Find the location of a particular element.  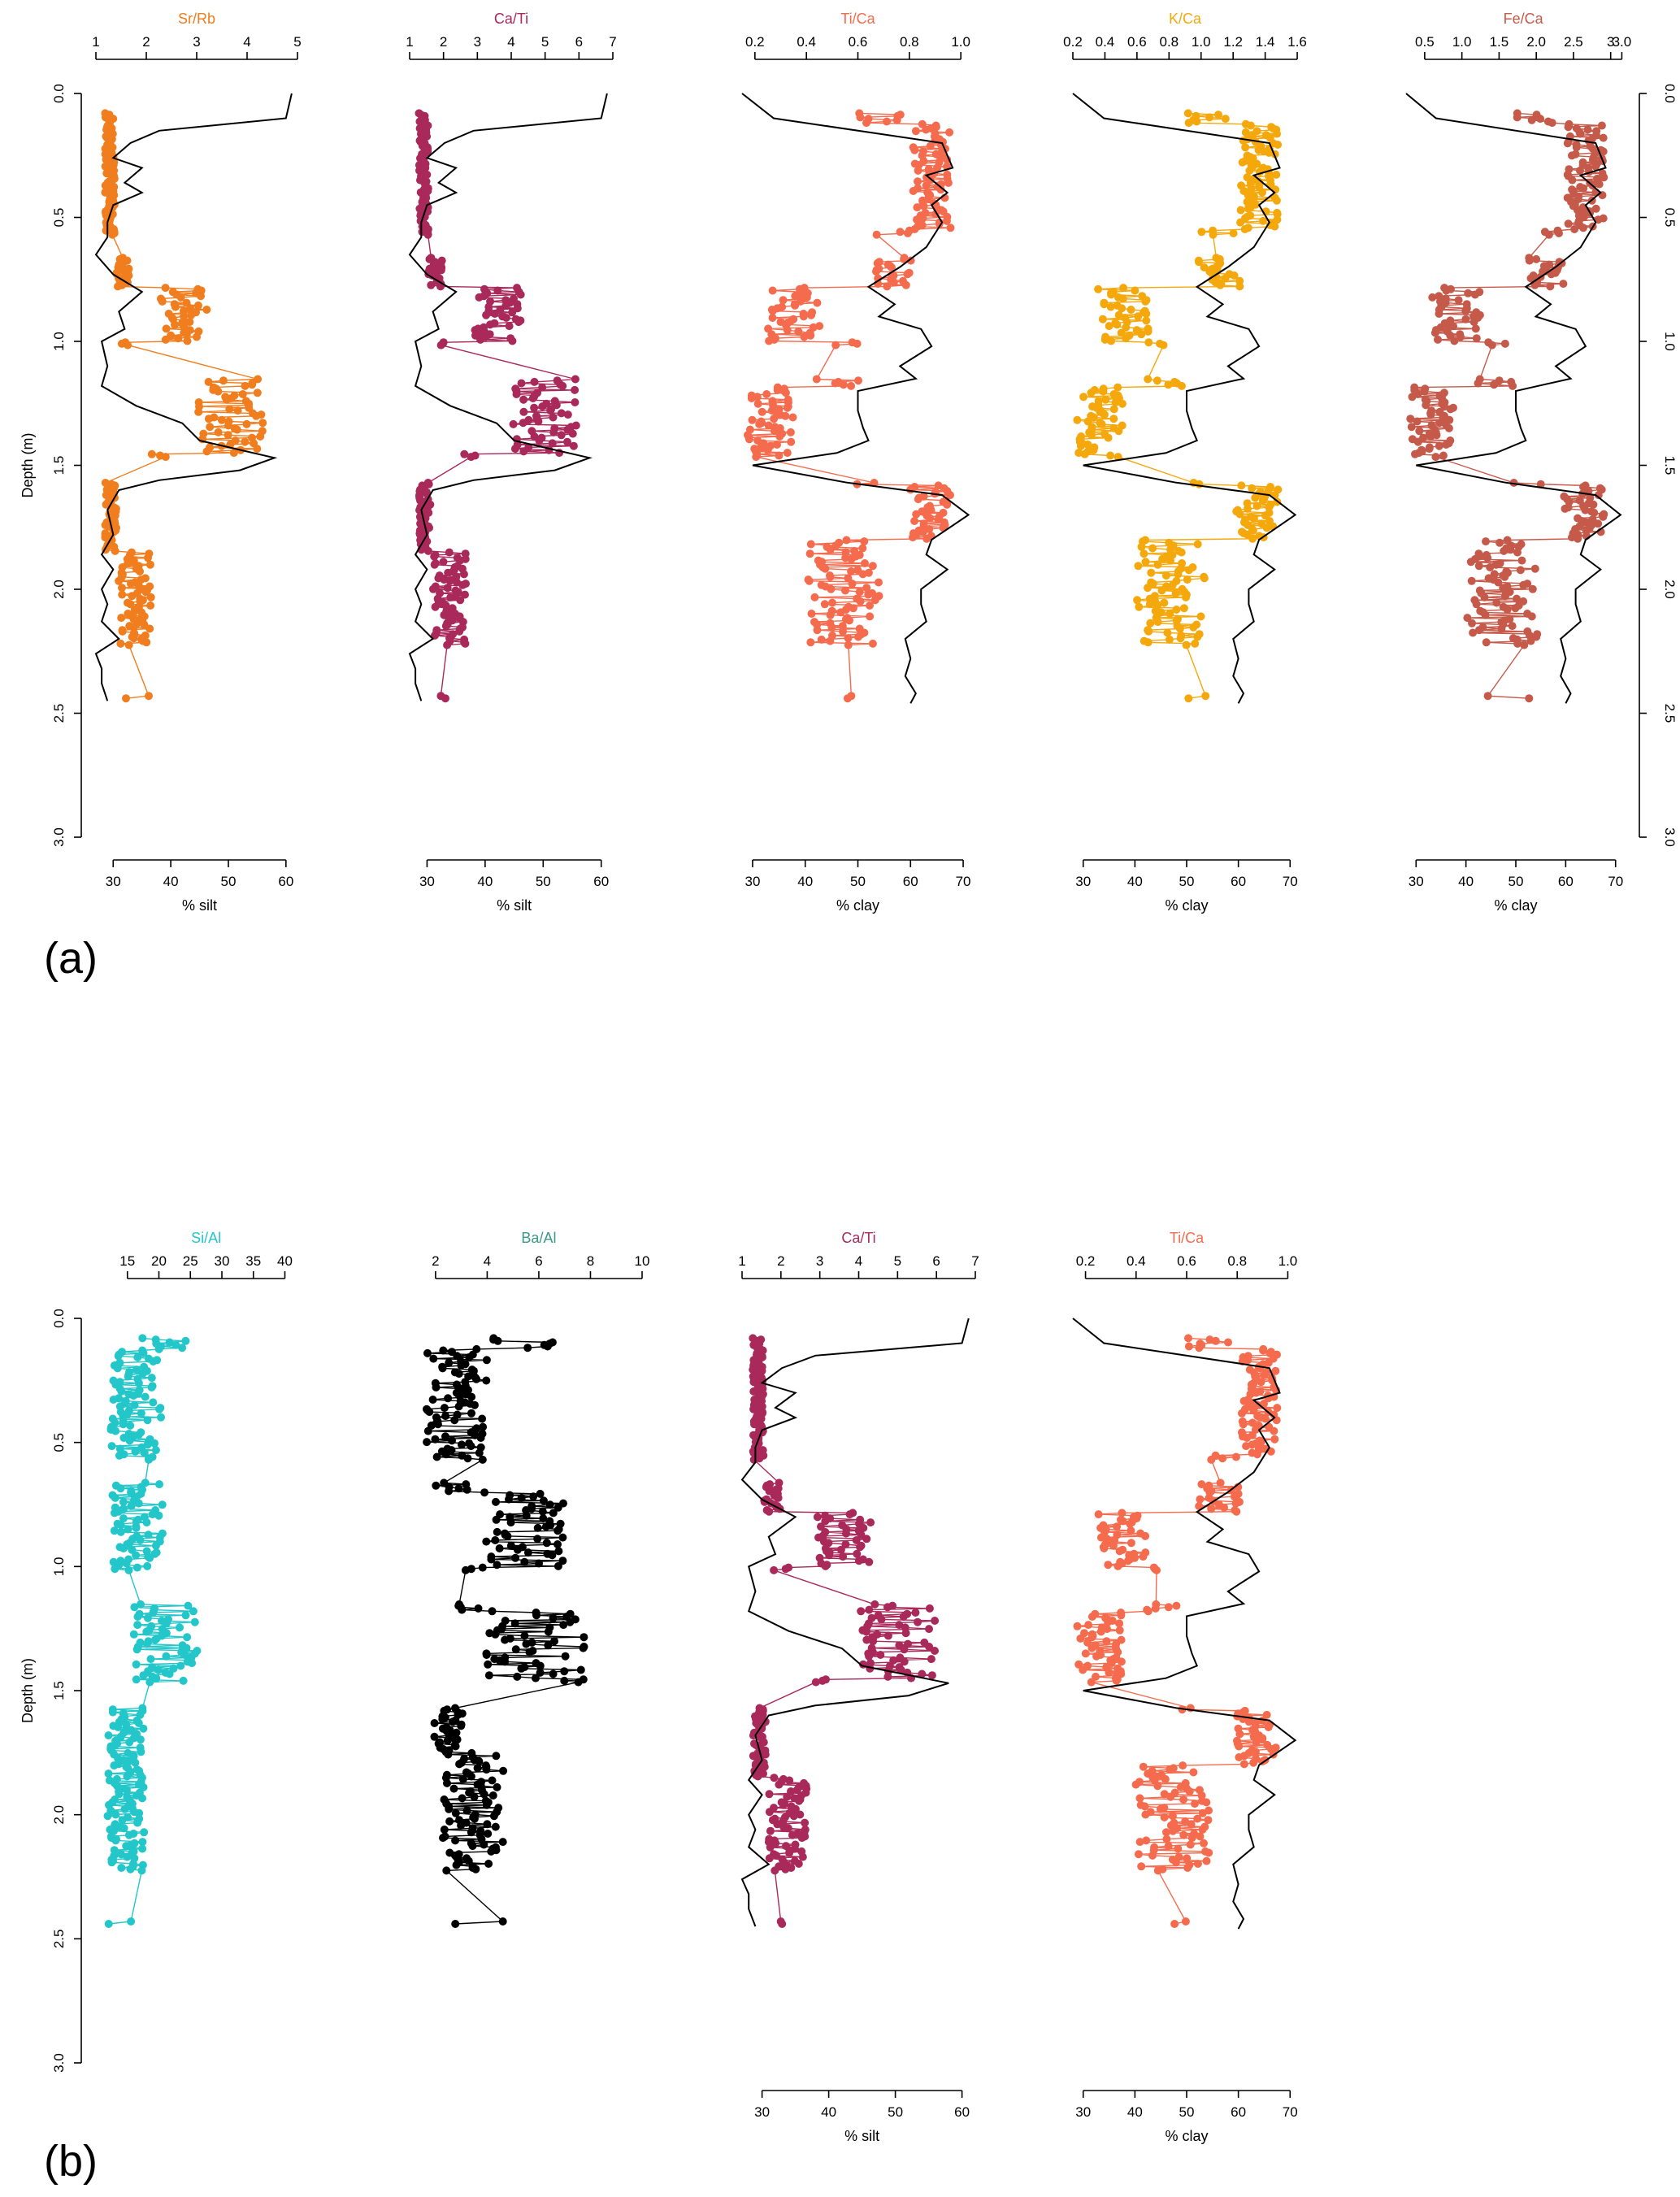

ratio-axis-title: Ti/Ca is located at coordinates (857, 19).